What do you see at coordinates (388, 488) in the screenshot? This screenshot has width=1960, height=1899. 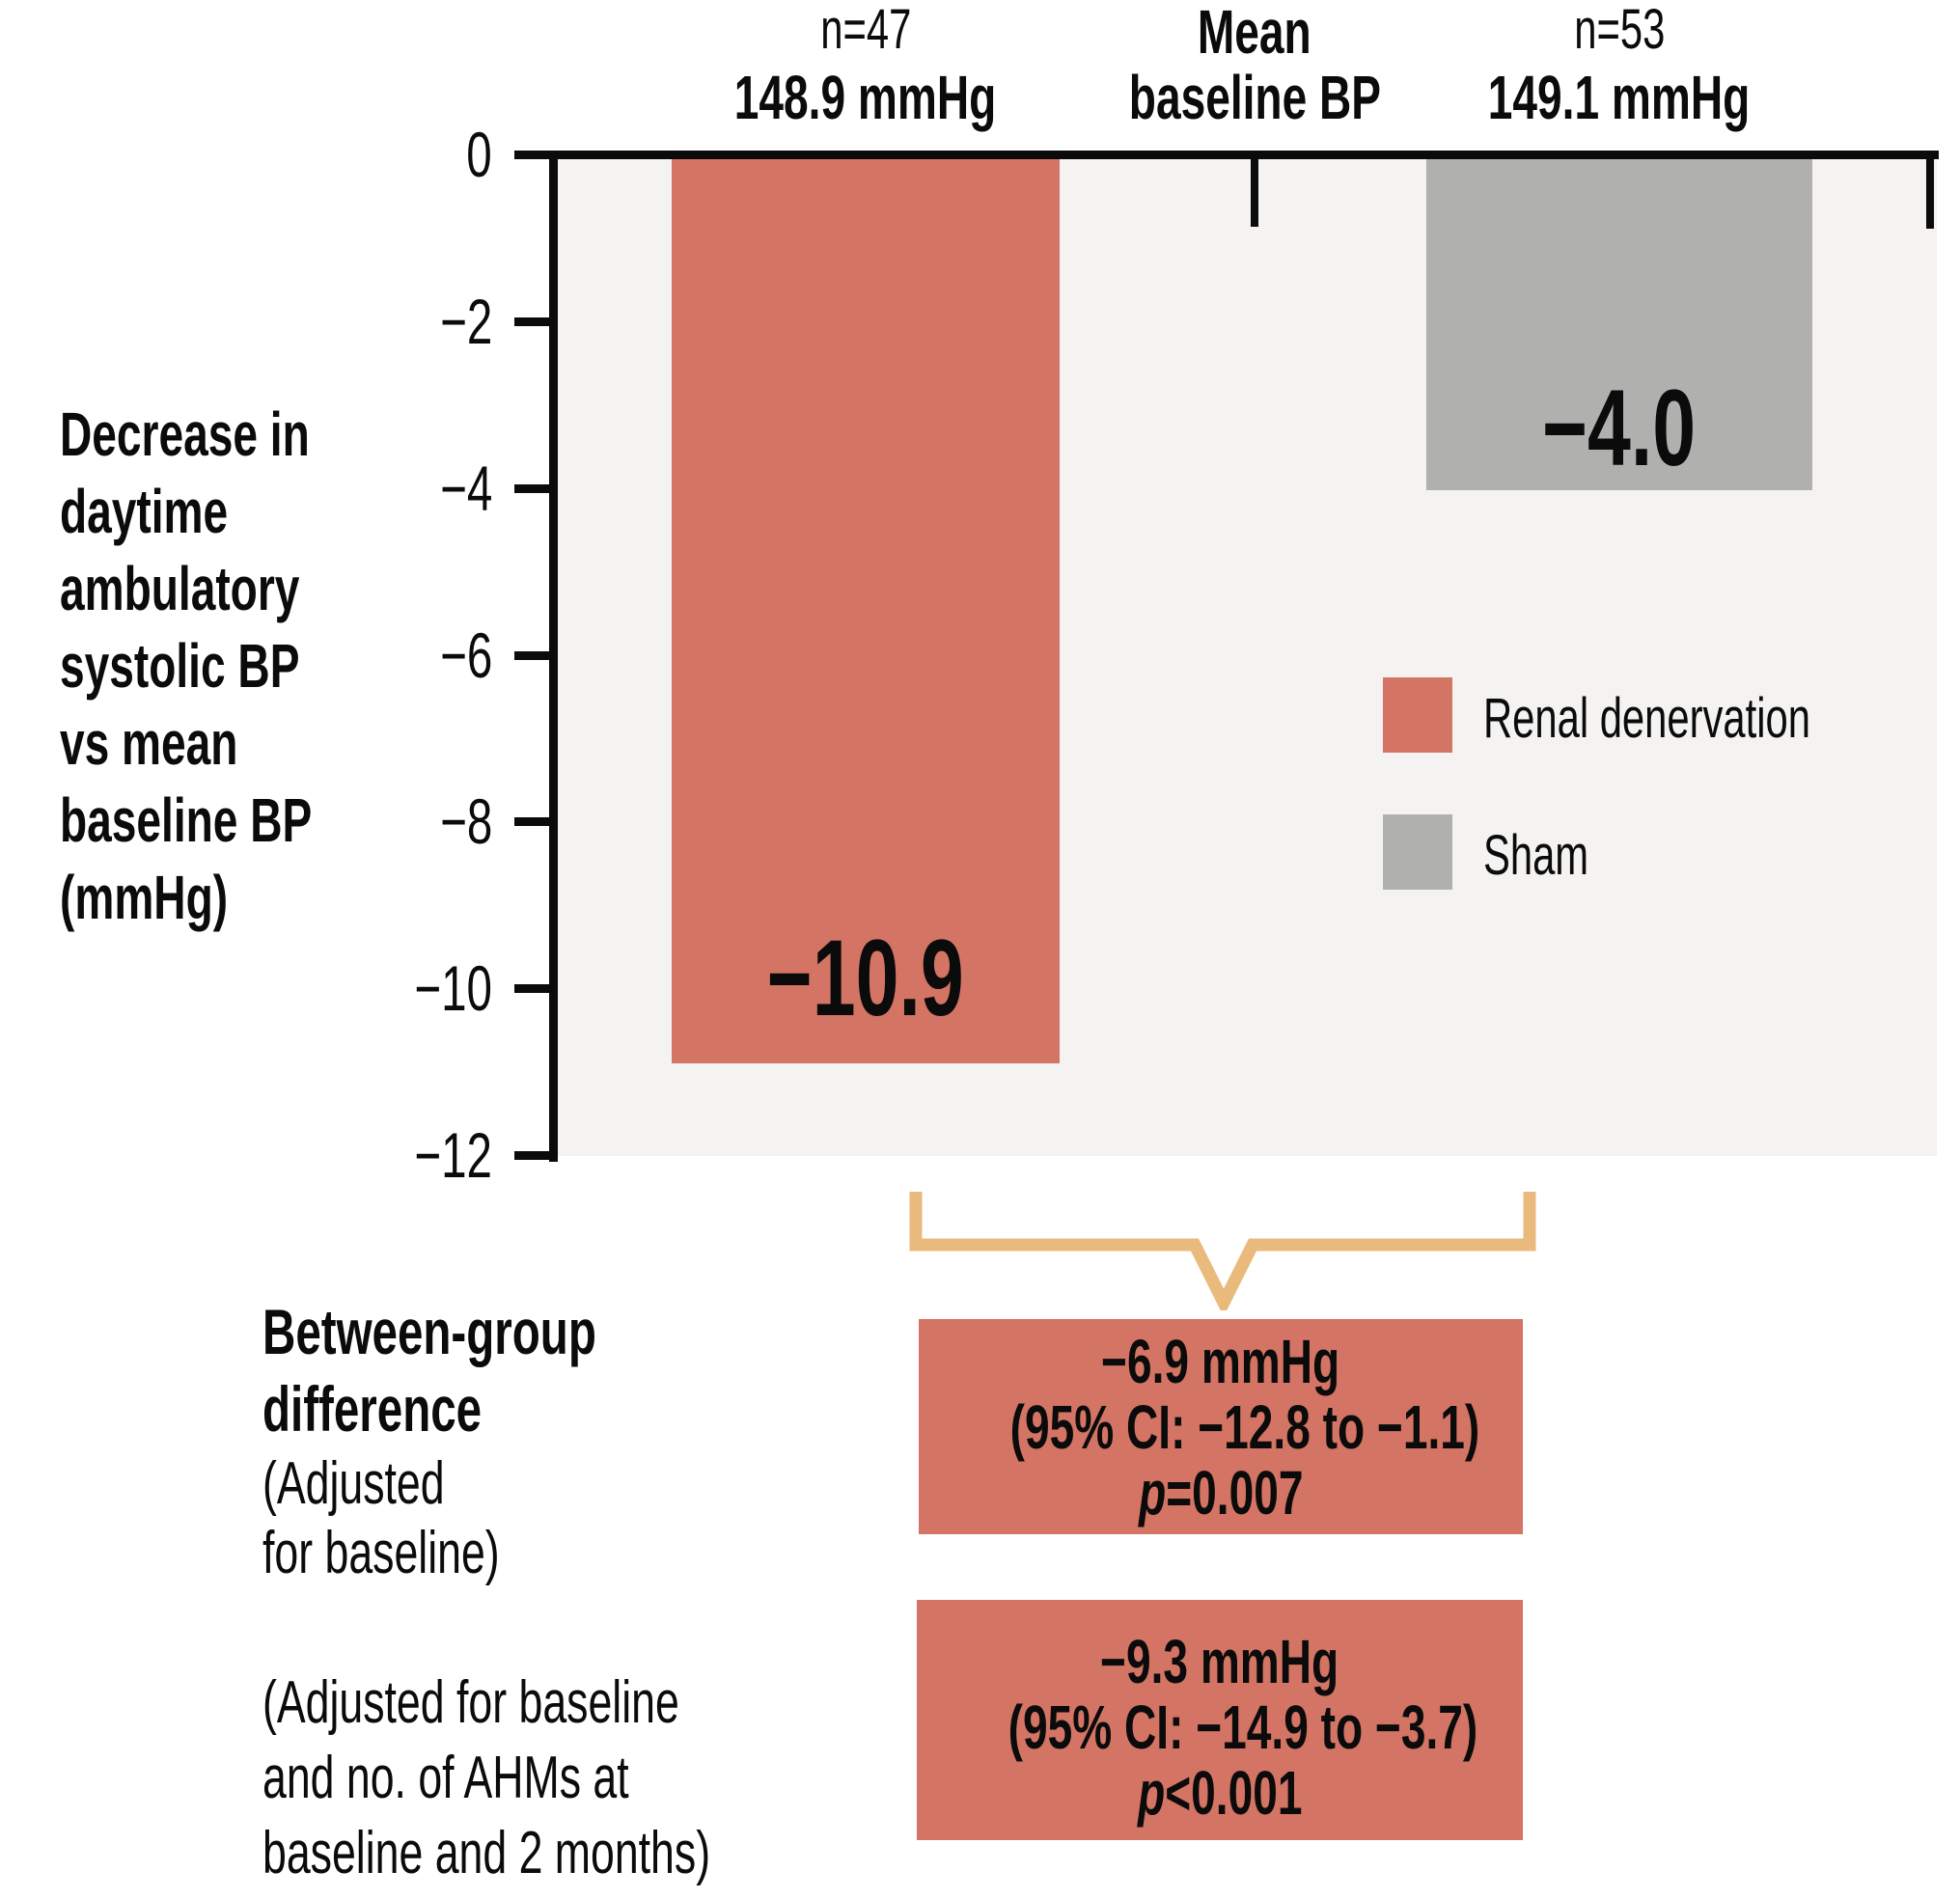 I see `y-tick-label-4: −4` at bounding box center [388, 488].